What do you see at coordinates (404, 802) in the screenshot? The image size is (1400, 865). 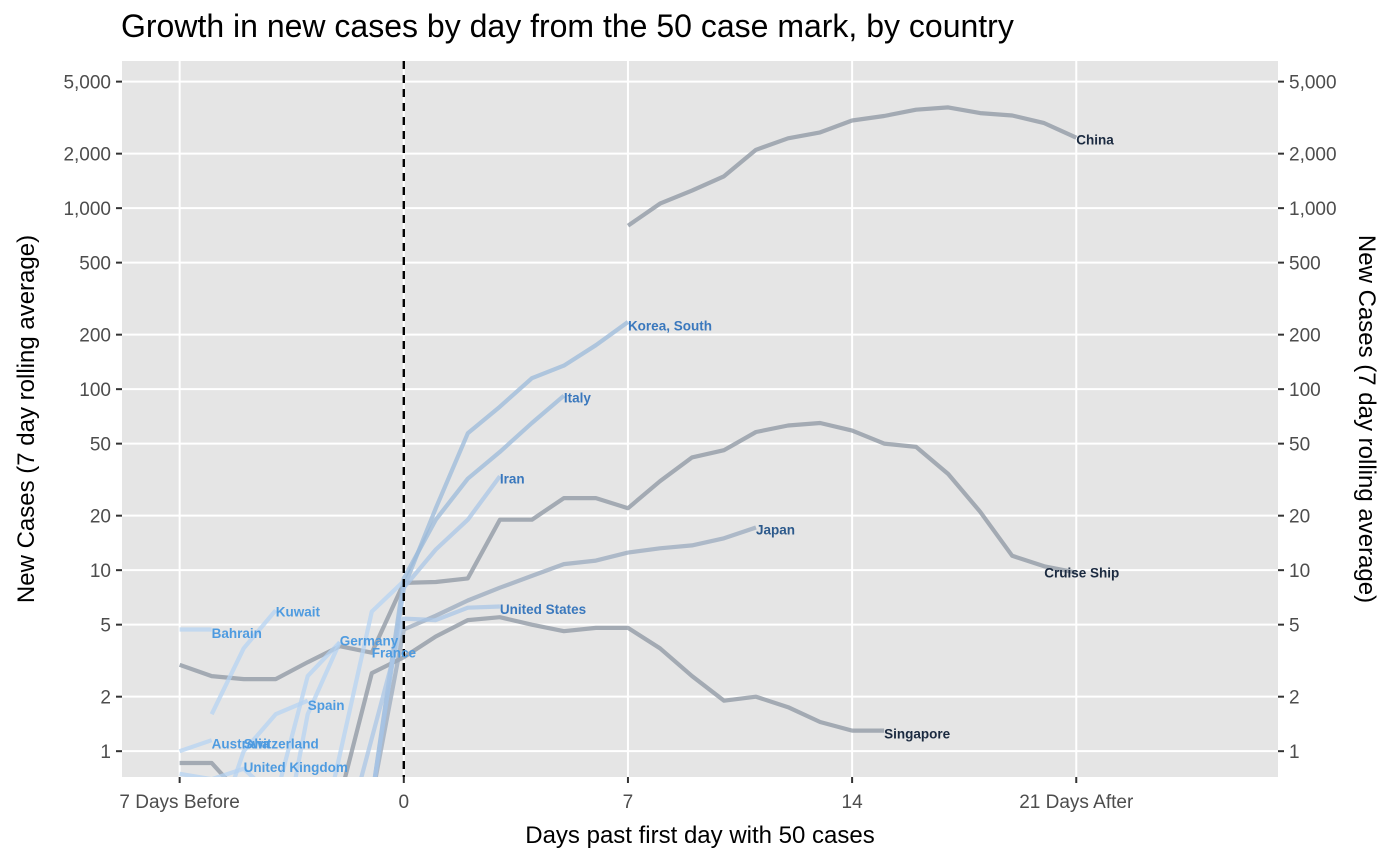 I see `x-tick-label-0: 0` at bounding box center [404, 802].